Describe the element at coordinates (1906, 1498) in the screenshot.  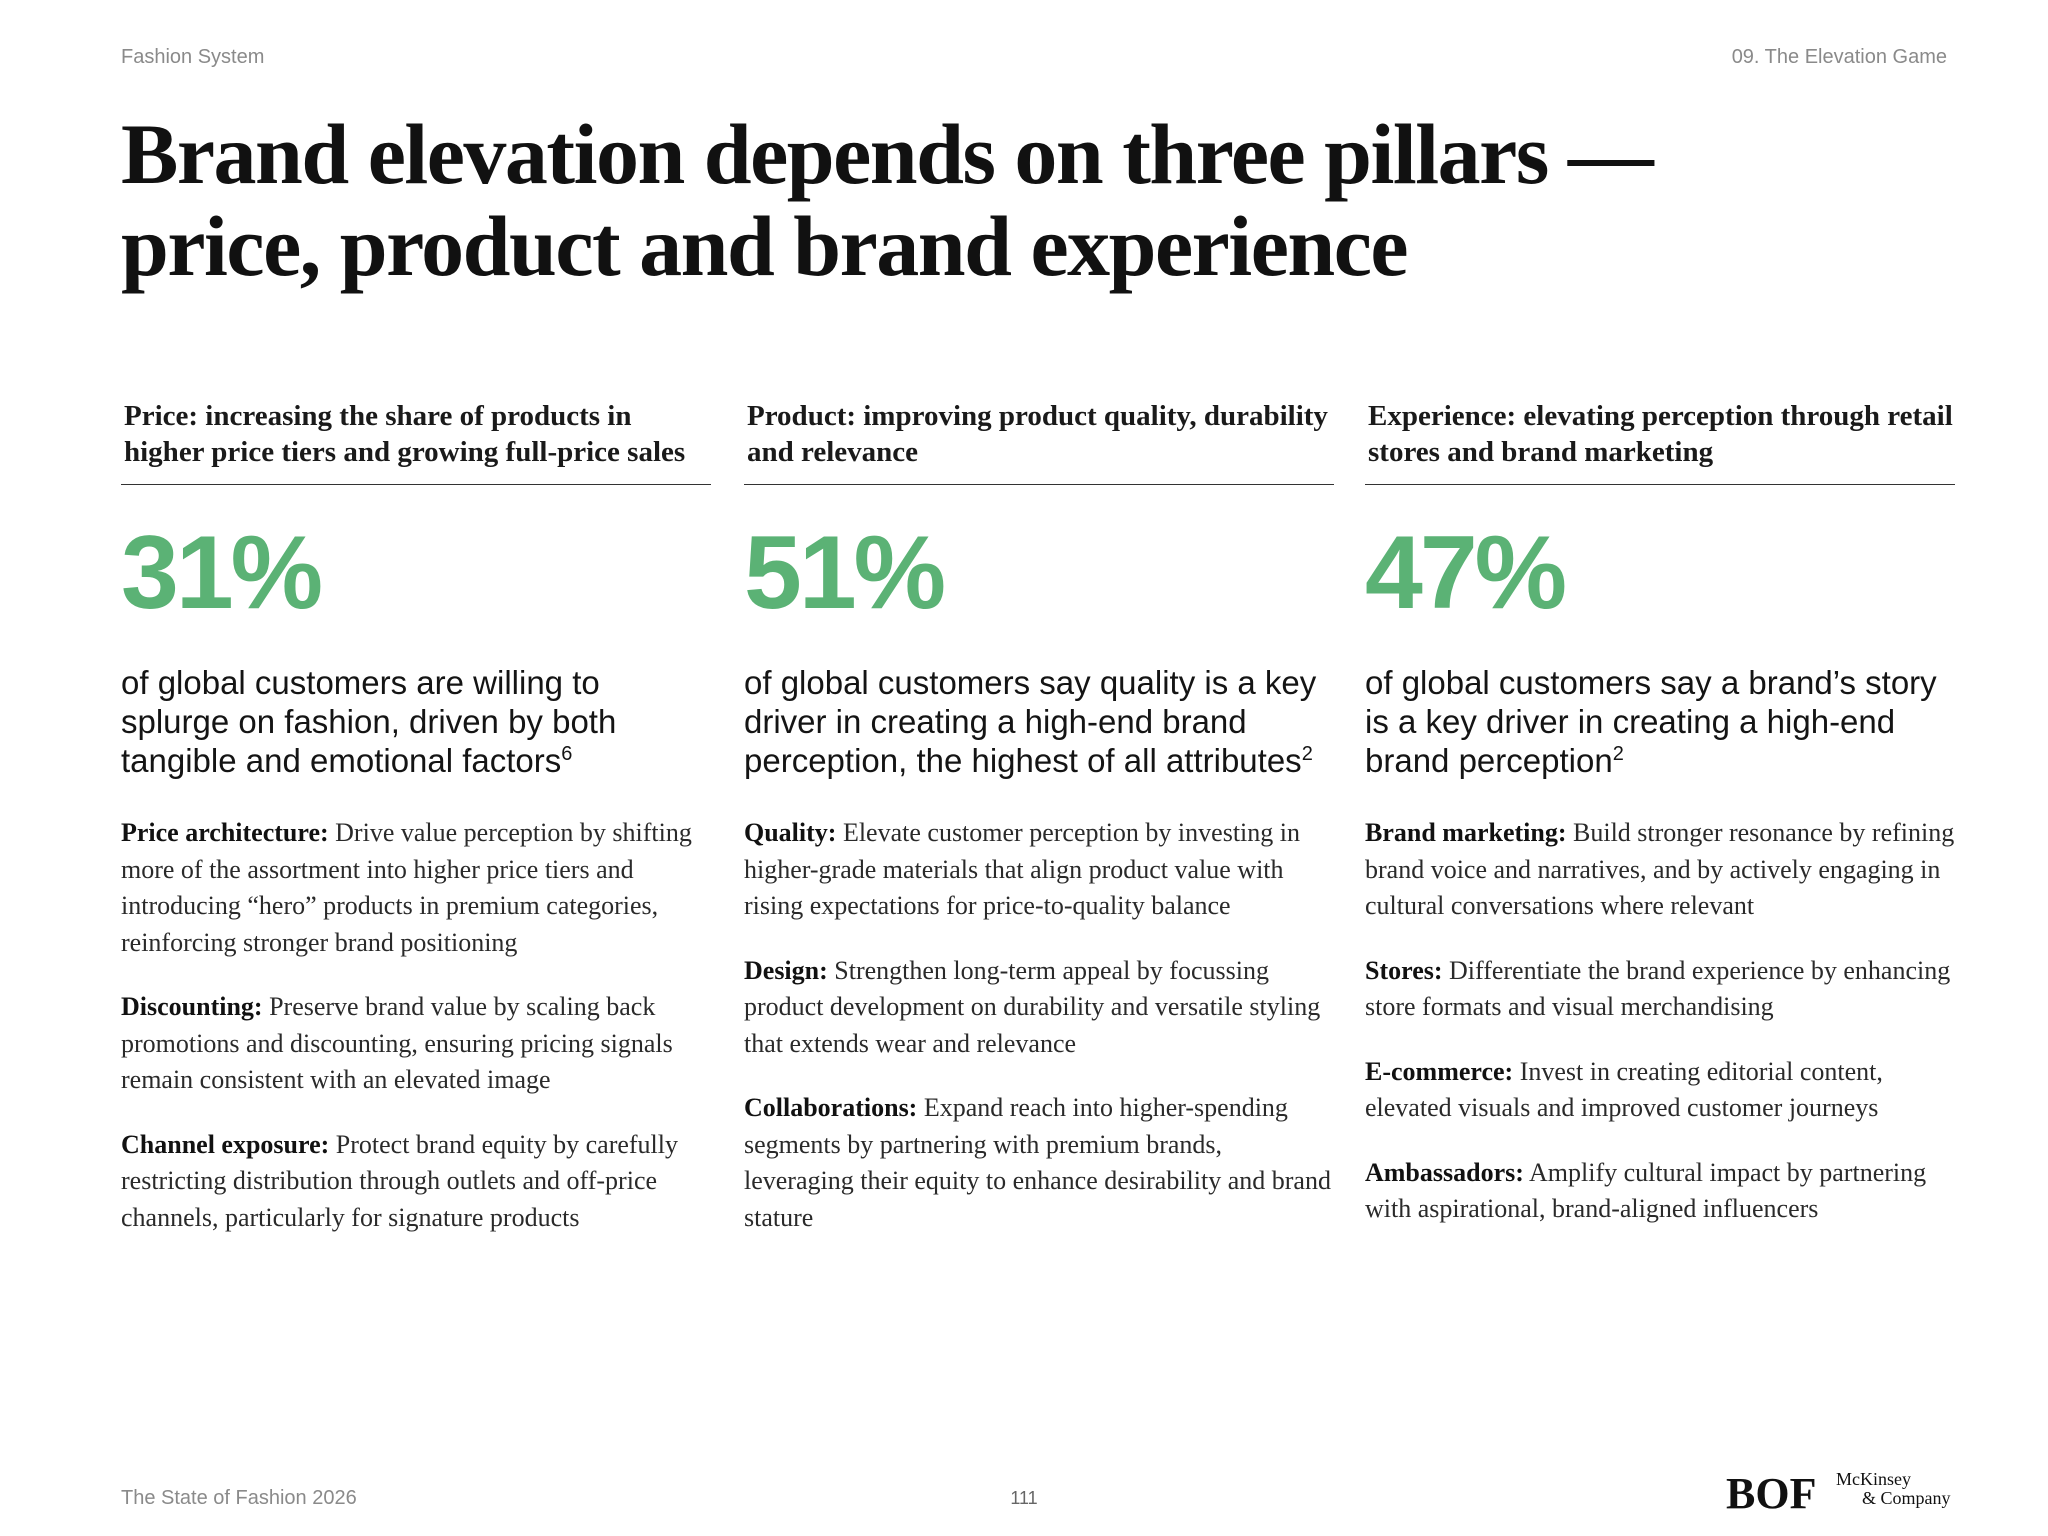
I see `mckinsey-logo-line2: & Company` at that location.